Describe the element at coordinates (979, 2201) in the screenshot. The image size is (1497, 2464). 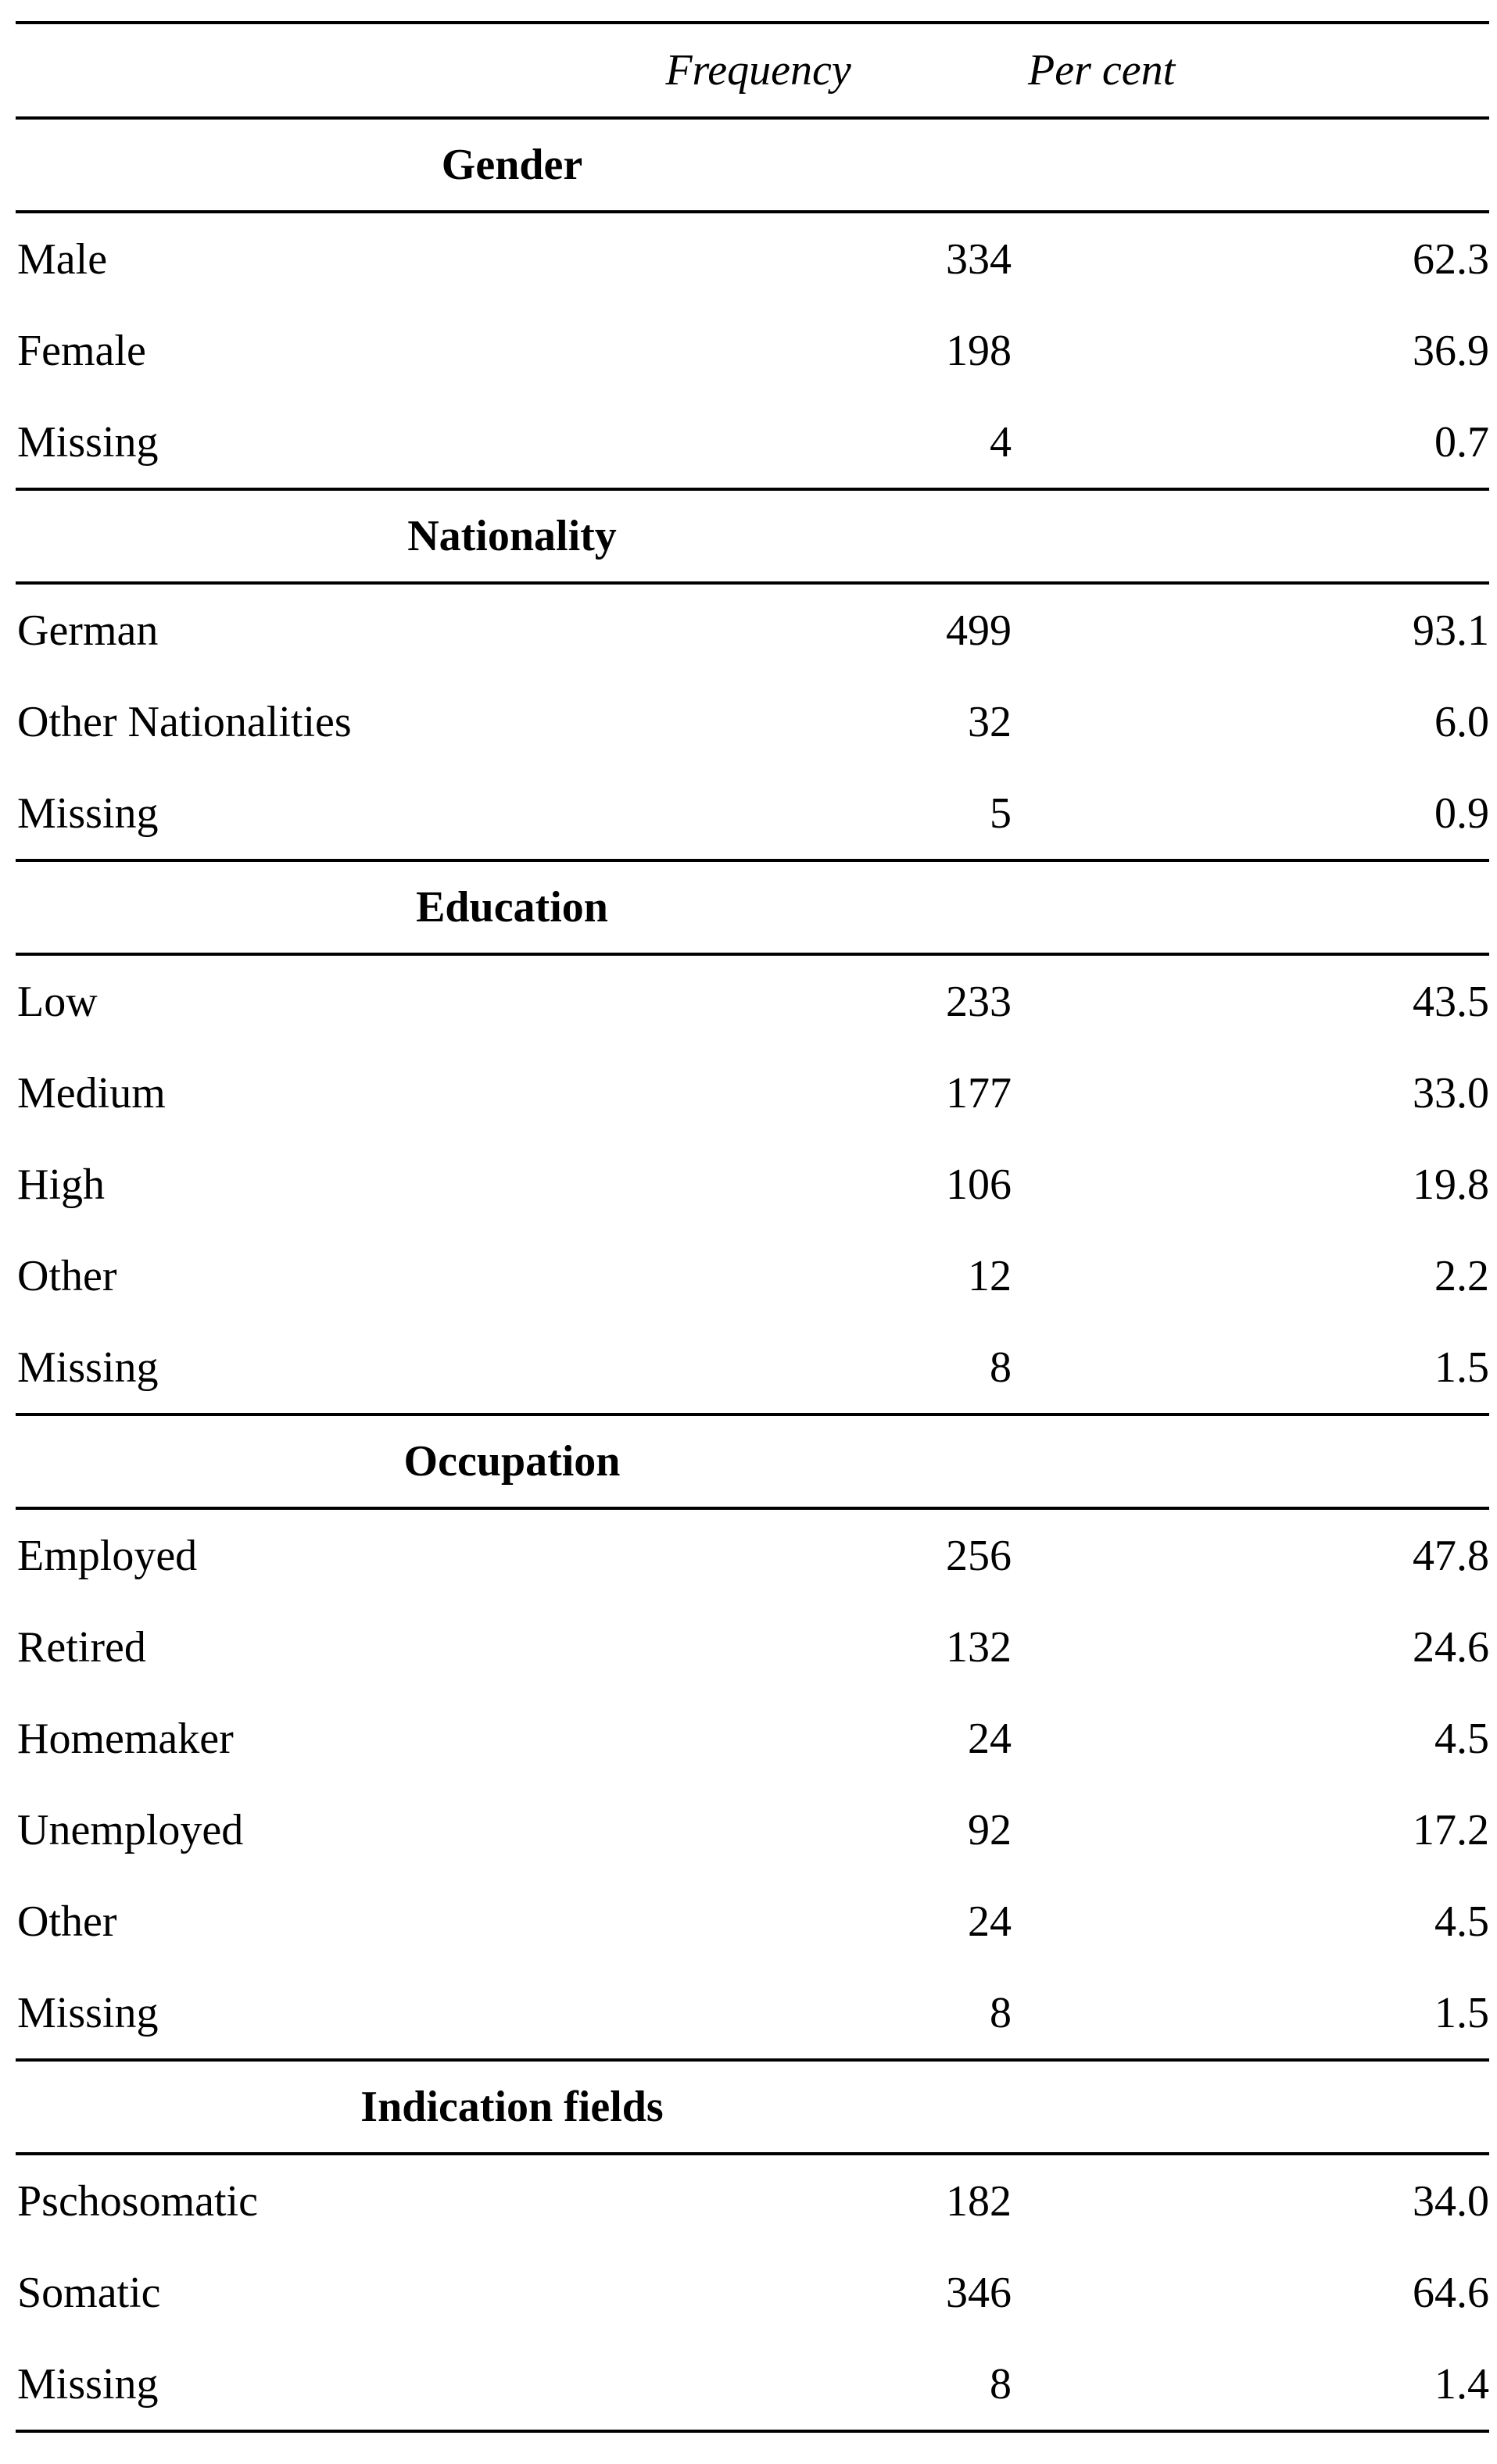
I see `row-frequency: 182` at that location.